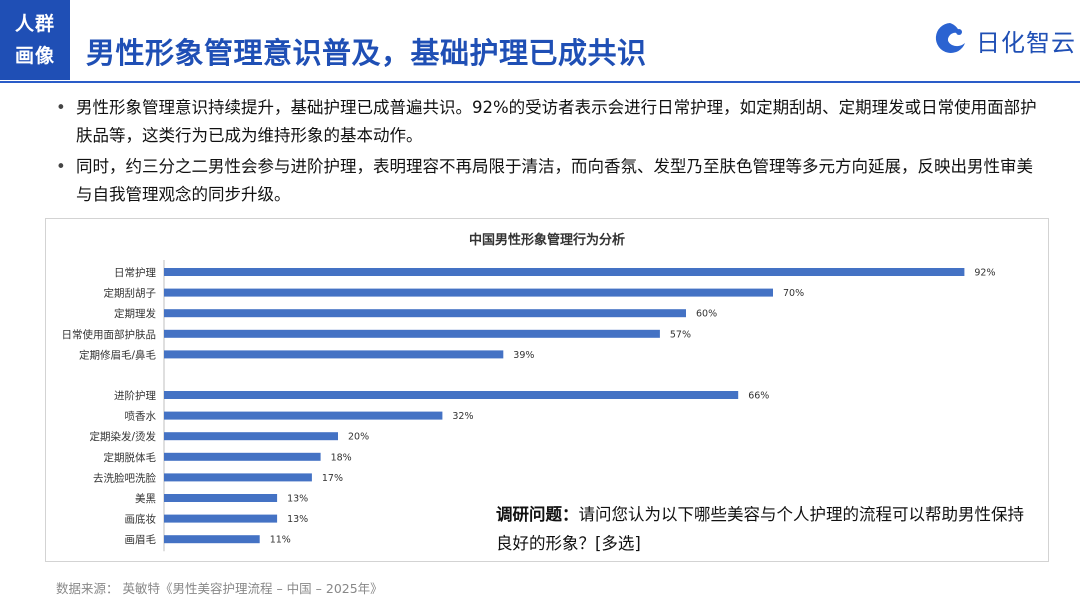  I want to click on category-label: 定期修眉毛/鼻毛, so click(118, 354).